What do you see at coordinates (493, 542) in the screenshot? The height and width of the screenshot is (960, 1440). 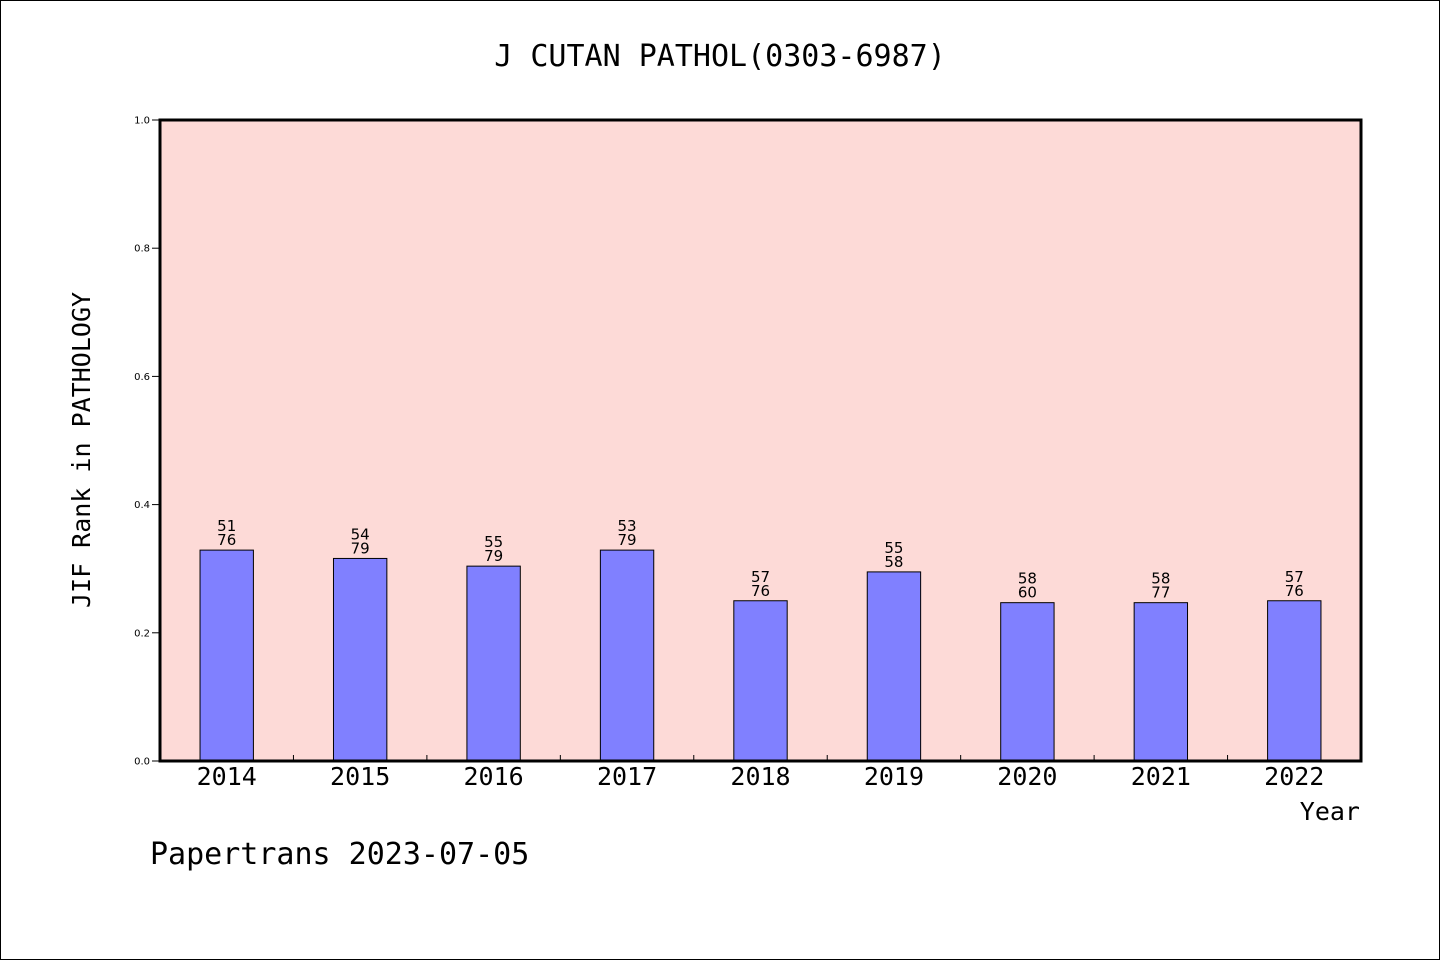 I see `data-label-rank-2016: 55` at bounding box center [493, 542].